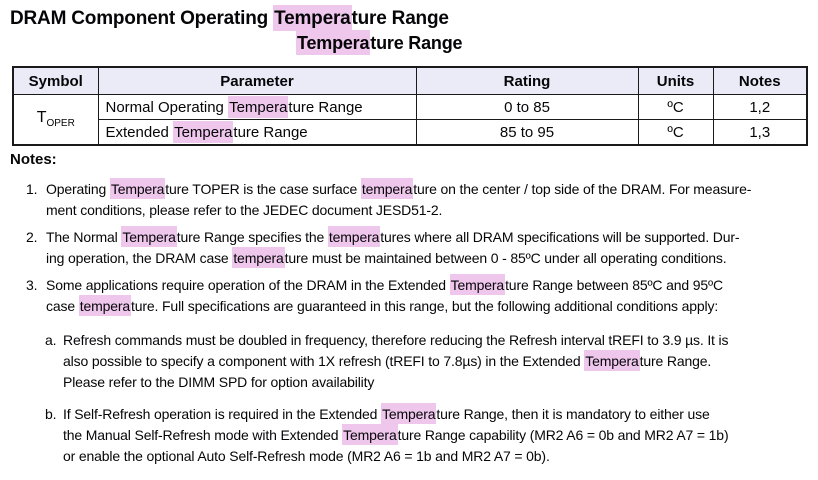 This screenshot has width=818, height=480. Describe the element at coordinates (51, 414) in the screenshot. I see `note-marker: b.` at that location.